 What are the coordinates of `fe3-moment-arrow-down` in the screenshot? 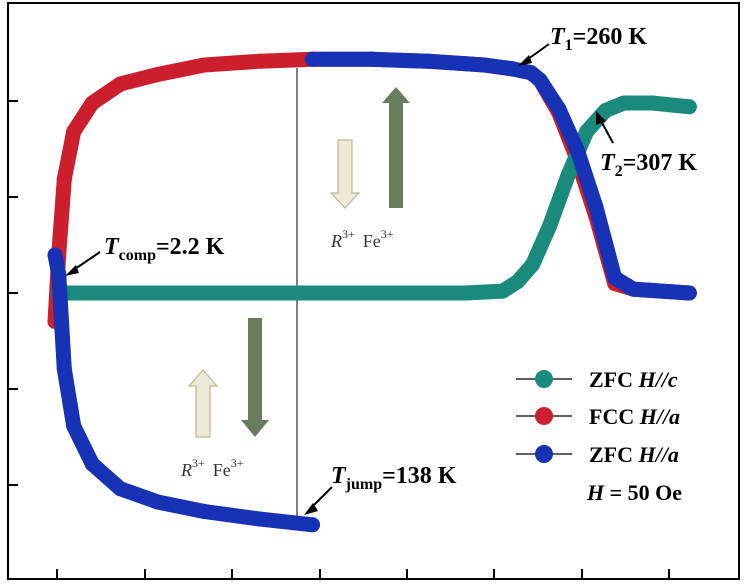 It's located at (255, 377).